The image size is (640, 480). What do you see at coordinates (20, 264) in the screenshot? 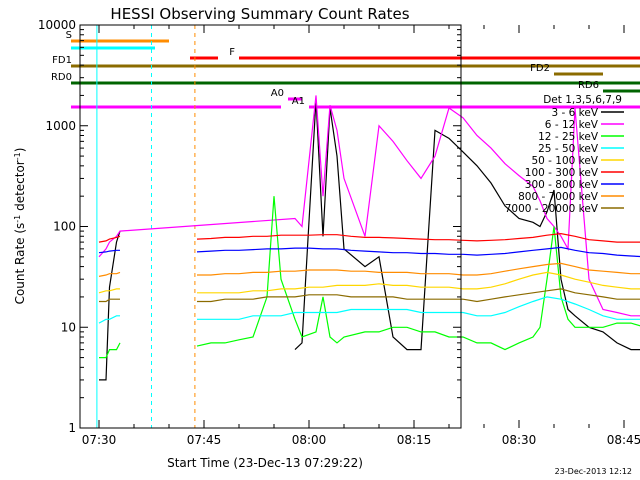
I see `y-label-main: Count Rate (s` at bounding box center [20, 264].